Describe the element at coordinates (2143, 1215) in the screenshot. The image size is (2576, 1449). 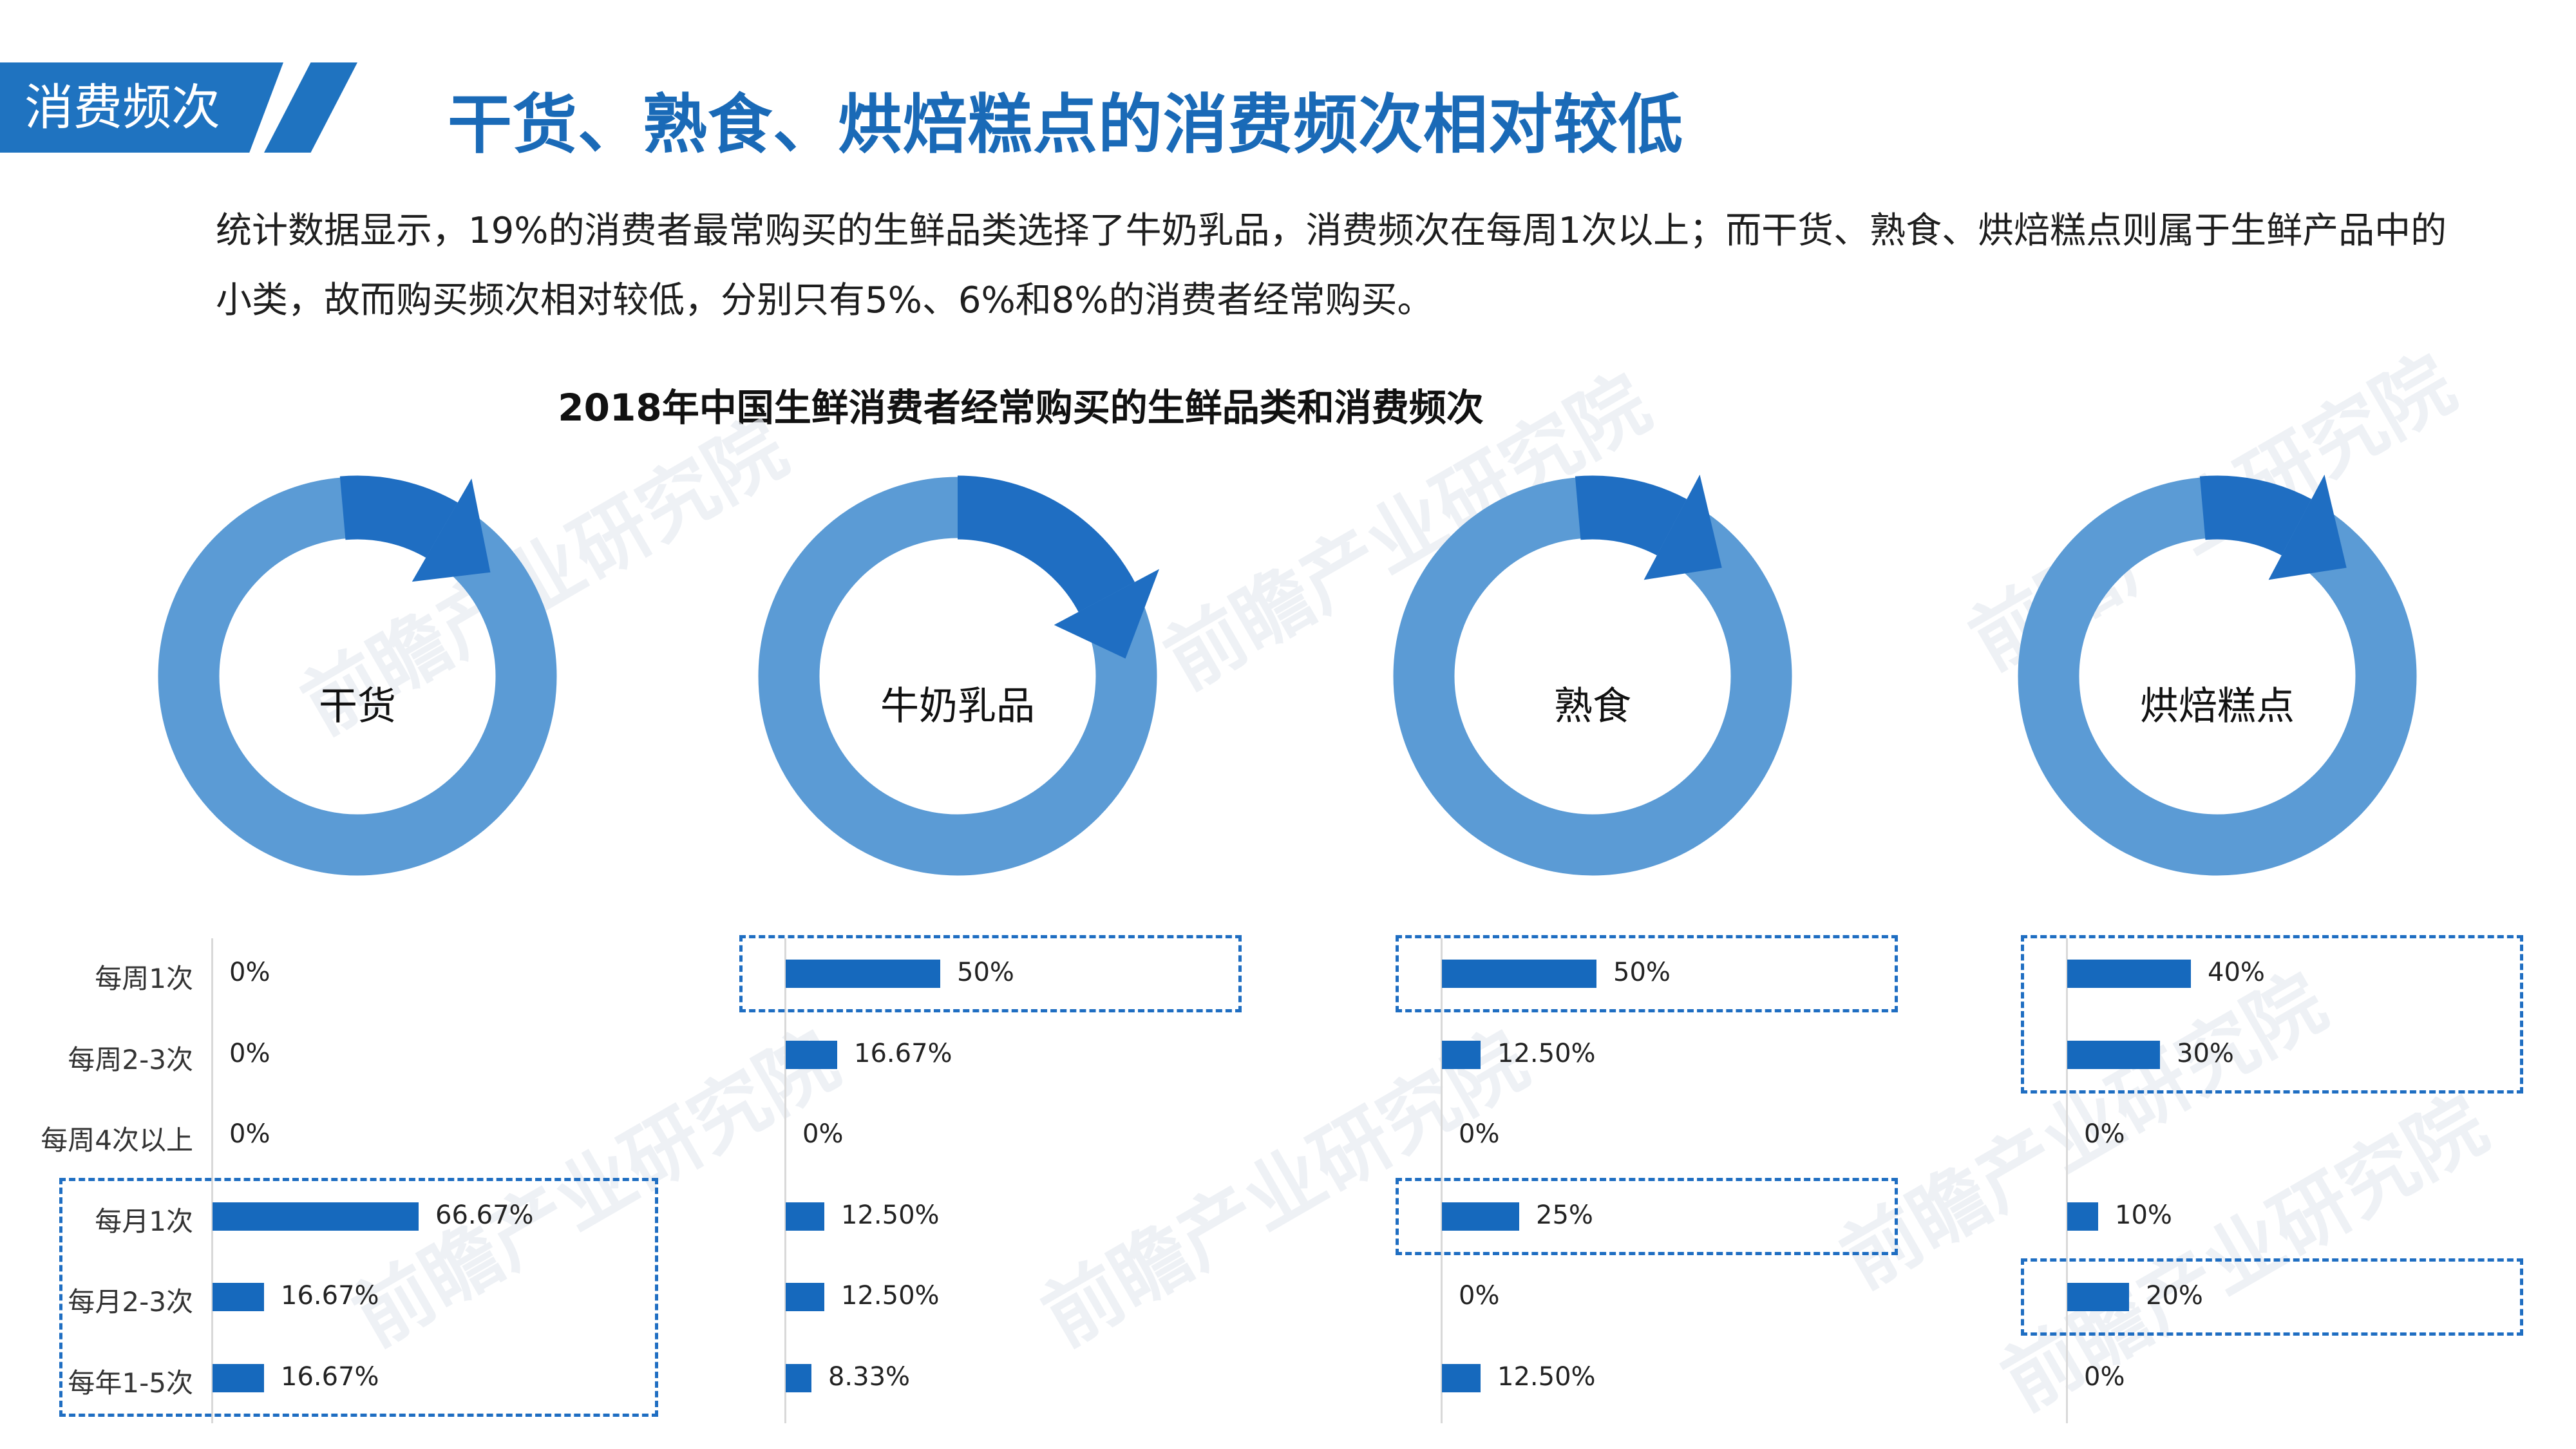
I see `value-label: 10%` at that location.